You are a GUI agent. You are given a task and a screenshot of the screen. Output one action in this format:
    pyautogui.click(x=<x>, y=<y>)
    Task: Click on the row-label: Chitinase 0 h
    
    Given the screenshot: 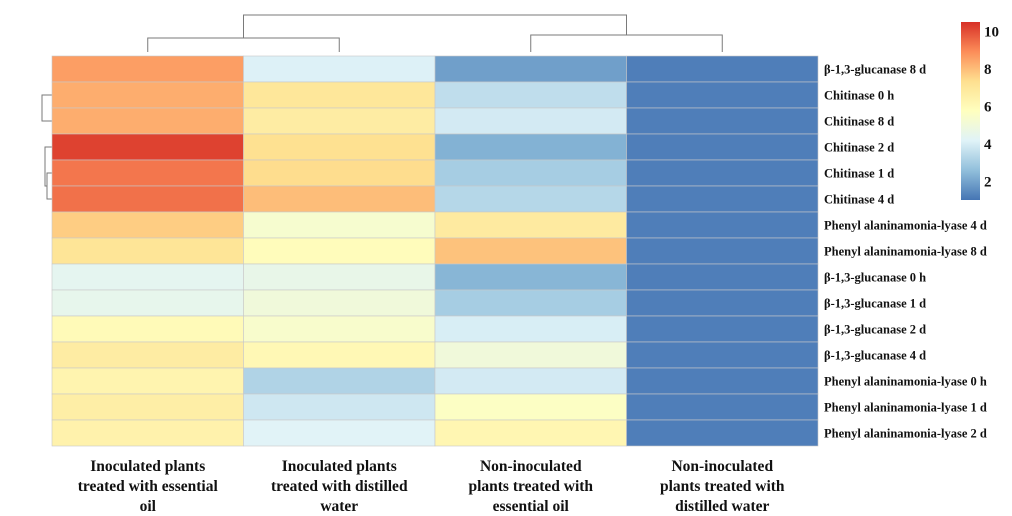 What is the action you would take?
    pyautogui.click(x=859, y=96)
    